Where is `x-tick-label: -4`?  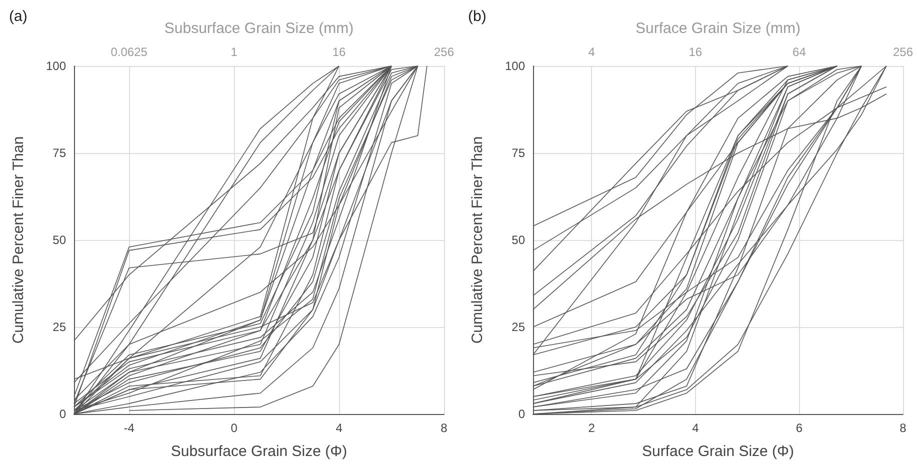 x-tick-label: -4 is located at coordinates (129, 428).